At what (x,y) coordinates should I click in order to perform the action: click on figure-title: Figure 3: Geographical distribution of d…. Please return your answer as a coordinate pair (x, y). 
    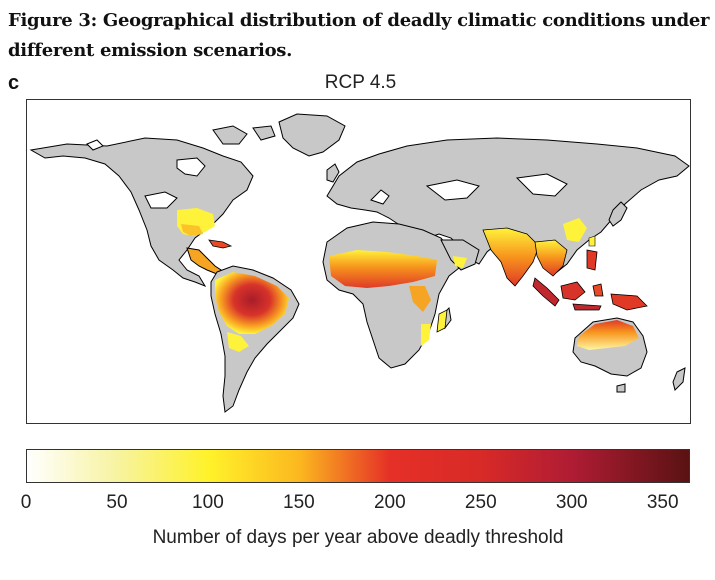
    Looking at the image, I should click on (359, 35).